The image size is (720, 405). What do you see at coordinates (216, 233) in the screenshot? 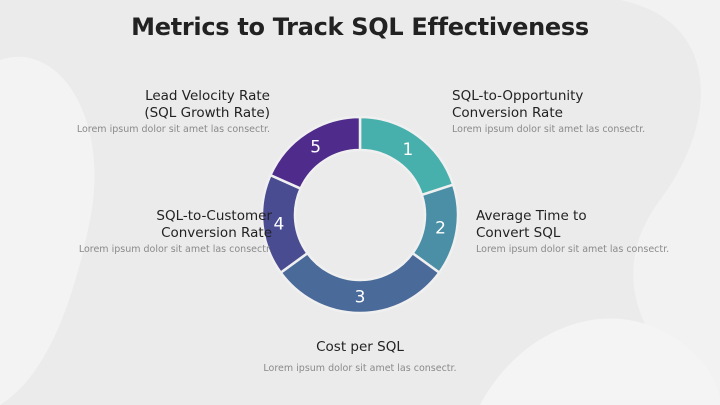
I see `item-4-title-line: Conversion Rate` at bounding box center [216, 233].